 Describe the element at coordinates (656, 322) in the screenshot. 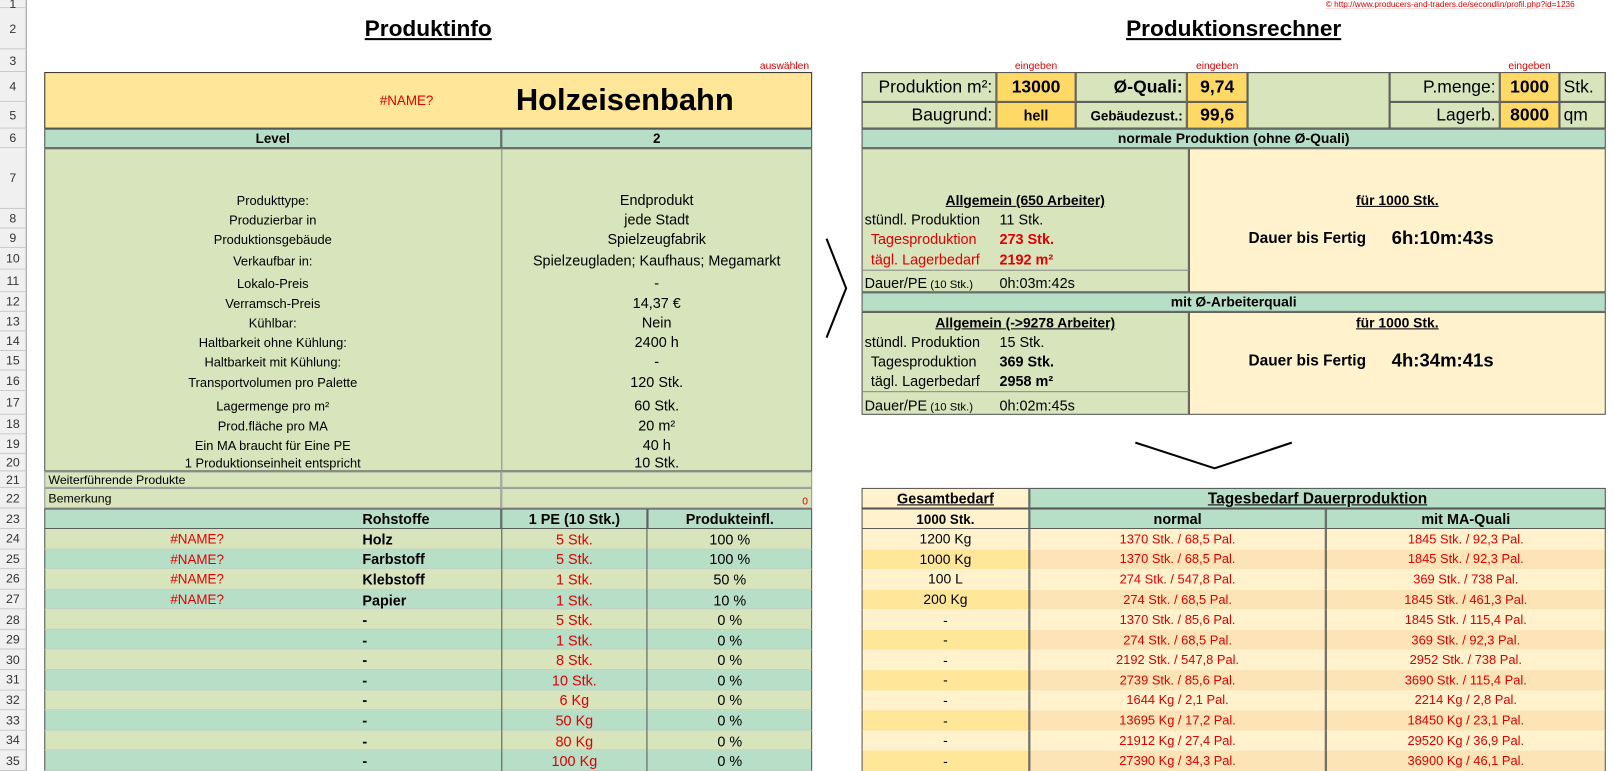

I see `info-value: Nein` at that location.